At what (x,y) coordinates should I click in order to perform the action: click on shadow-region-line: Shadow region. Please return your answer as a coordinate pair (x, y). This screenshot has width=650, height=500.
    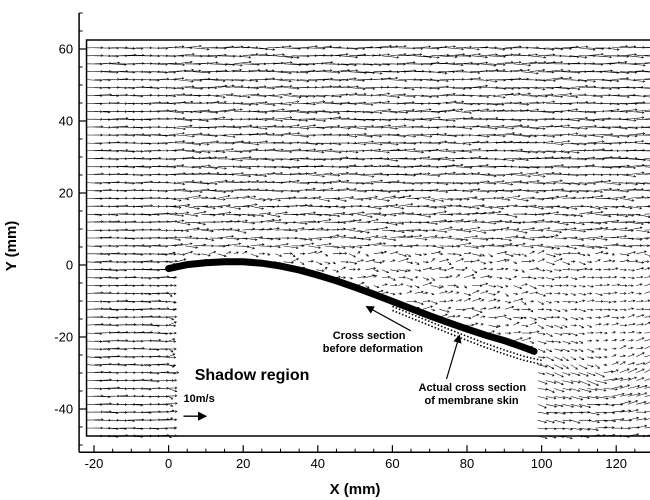
    Looking at the image, I should click on (252, 375).